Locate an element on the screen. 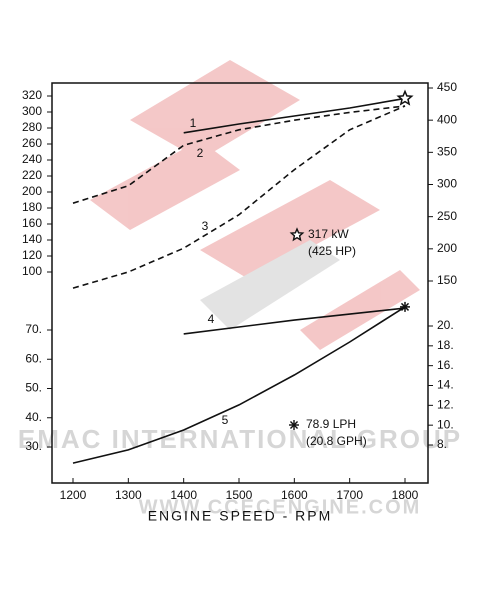 This screenshot has width=480, height=610. y-tick-label: 280 is located at coordinates (32, 127).